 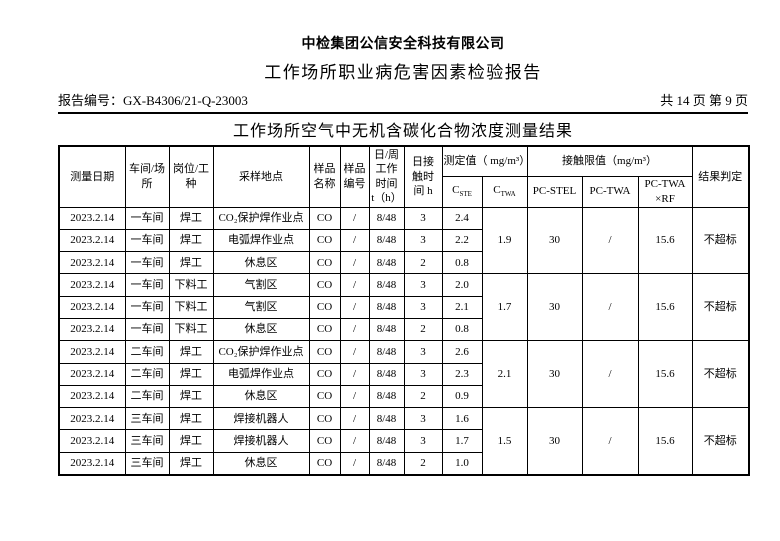 I want to click on table-title: 工作场所空气中无机含碳化合物浓度测量结果, so click(x=402, y=131).